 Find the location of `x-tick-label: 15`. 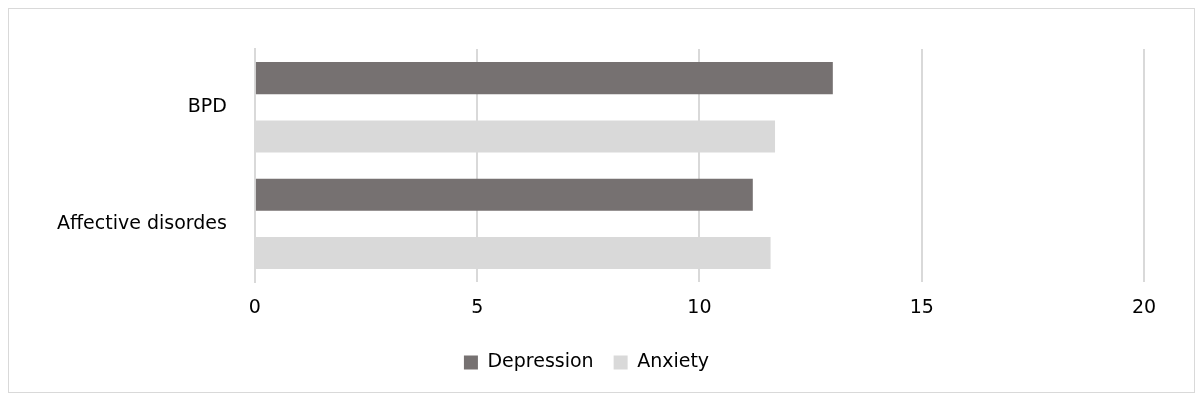

x-tick-label: 15 is located at coordinates (921, 305).